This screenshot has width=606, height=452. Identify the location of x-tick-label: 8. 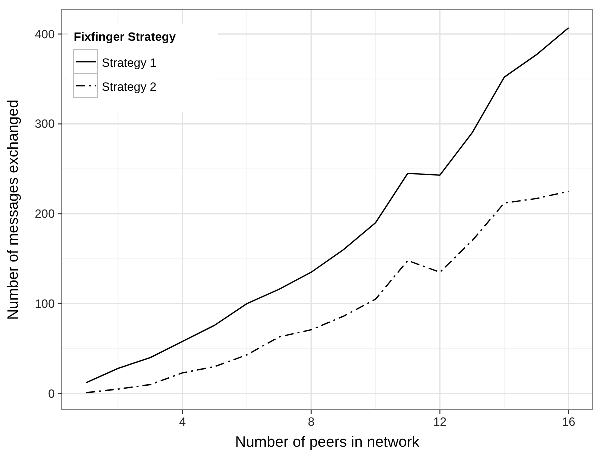
(312, 422).